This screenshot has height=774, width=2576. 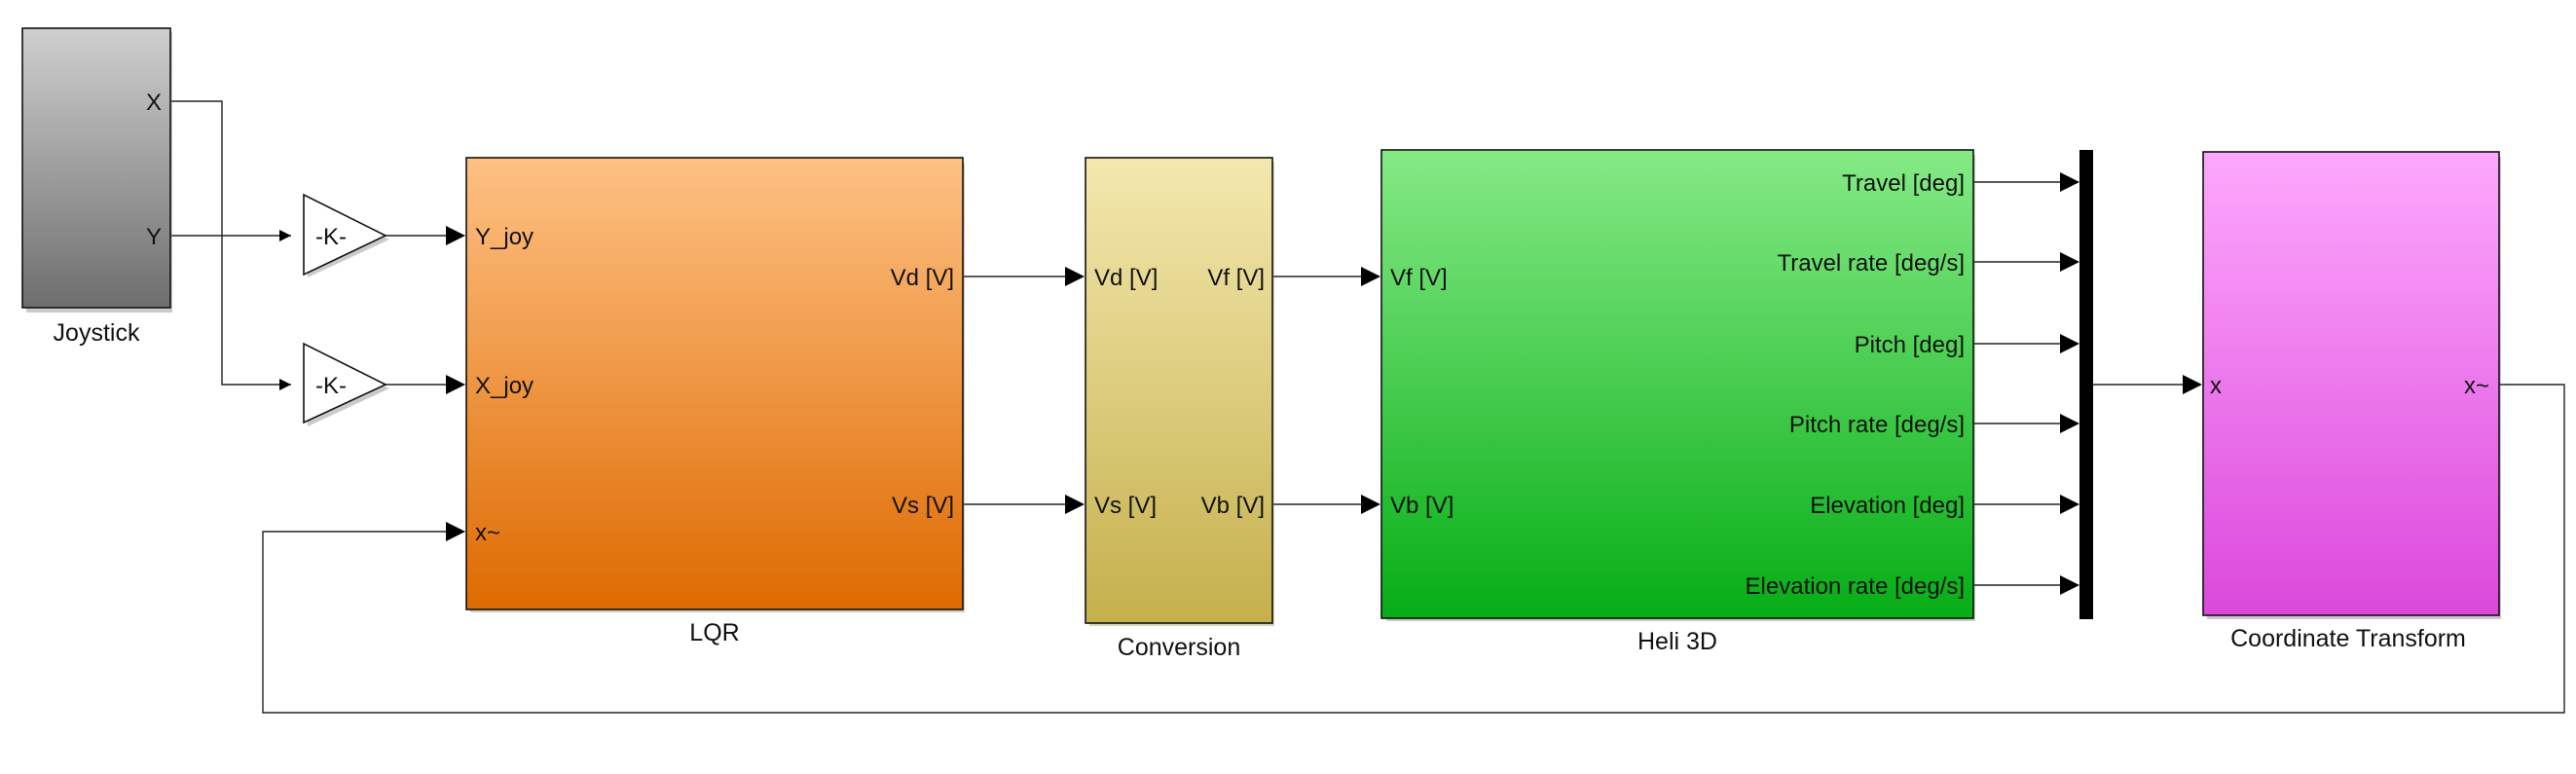 What do you see at coordinates (1910, 345) in the screenshot?
I see `heli-port-pitch: Pitch [deg]` at bounding box center [1910, 345].